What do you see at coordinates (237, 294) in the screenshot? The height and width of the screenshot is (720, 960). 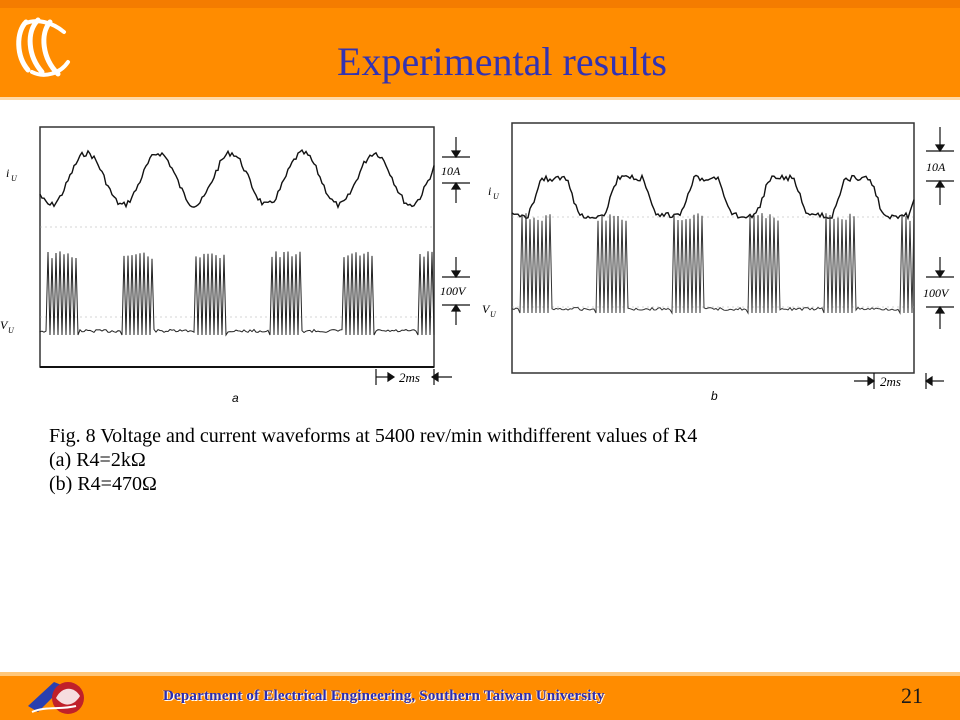 I see `voltage-waveform-a` at bounding box center [237, 294].